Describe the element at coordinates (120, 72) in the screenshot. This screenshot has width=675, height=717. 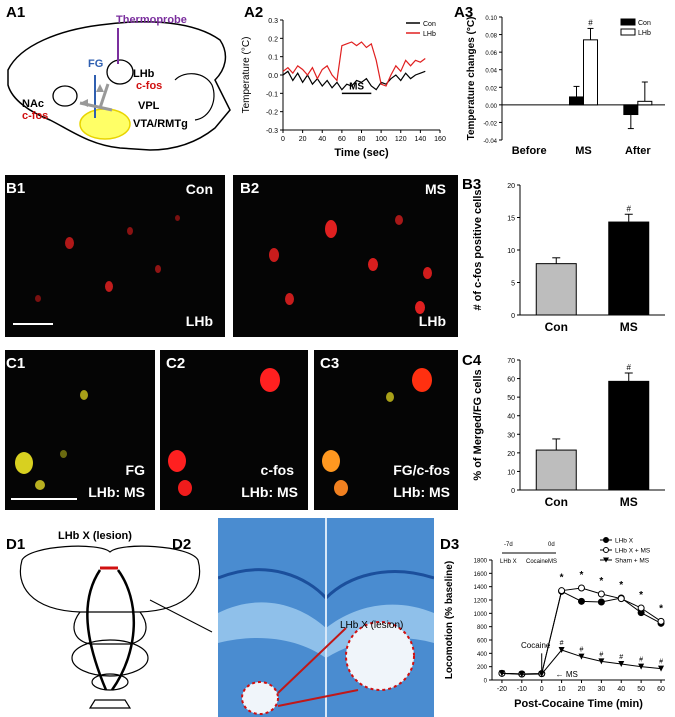
I see `lhb-region` at that location.